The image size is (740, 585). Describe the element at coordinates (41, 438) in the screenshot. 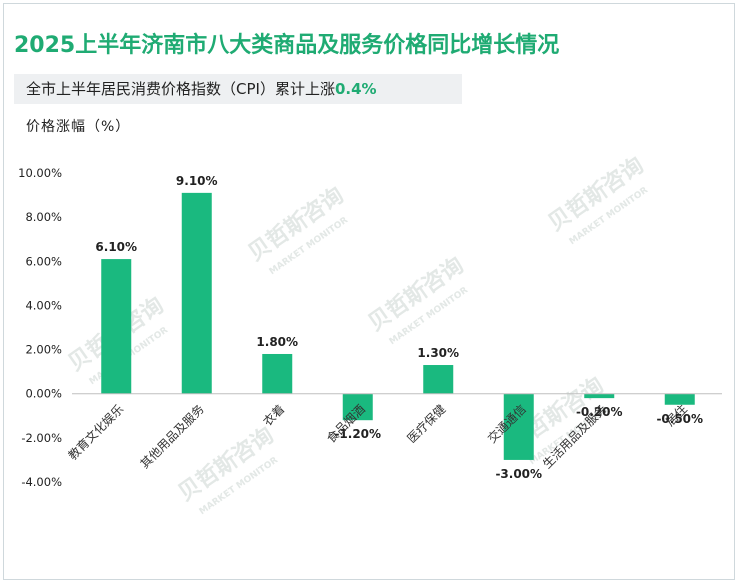

I see `y-tick-label: -2.00%` at that location.